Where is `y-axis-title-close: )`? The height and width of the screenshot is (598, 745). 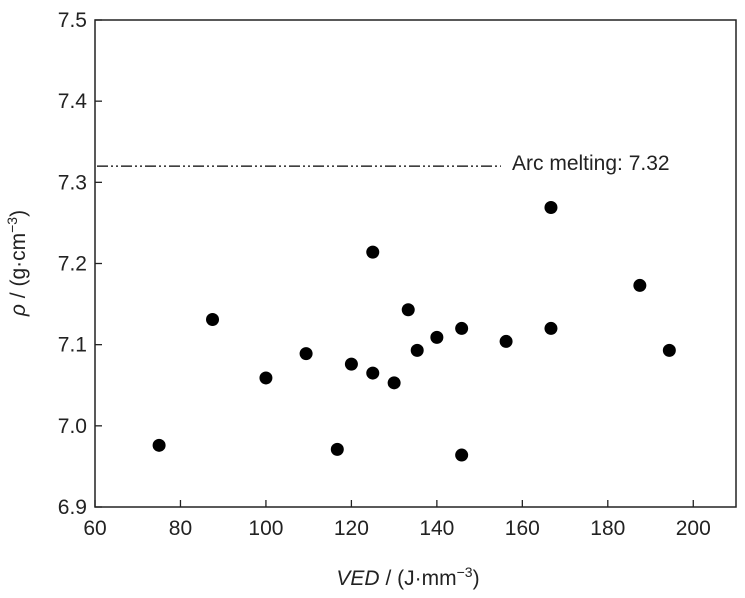
y-axis-title-close: ) is located at coordinates (18, 213).